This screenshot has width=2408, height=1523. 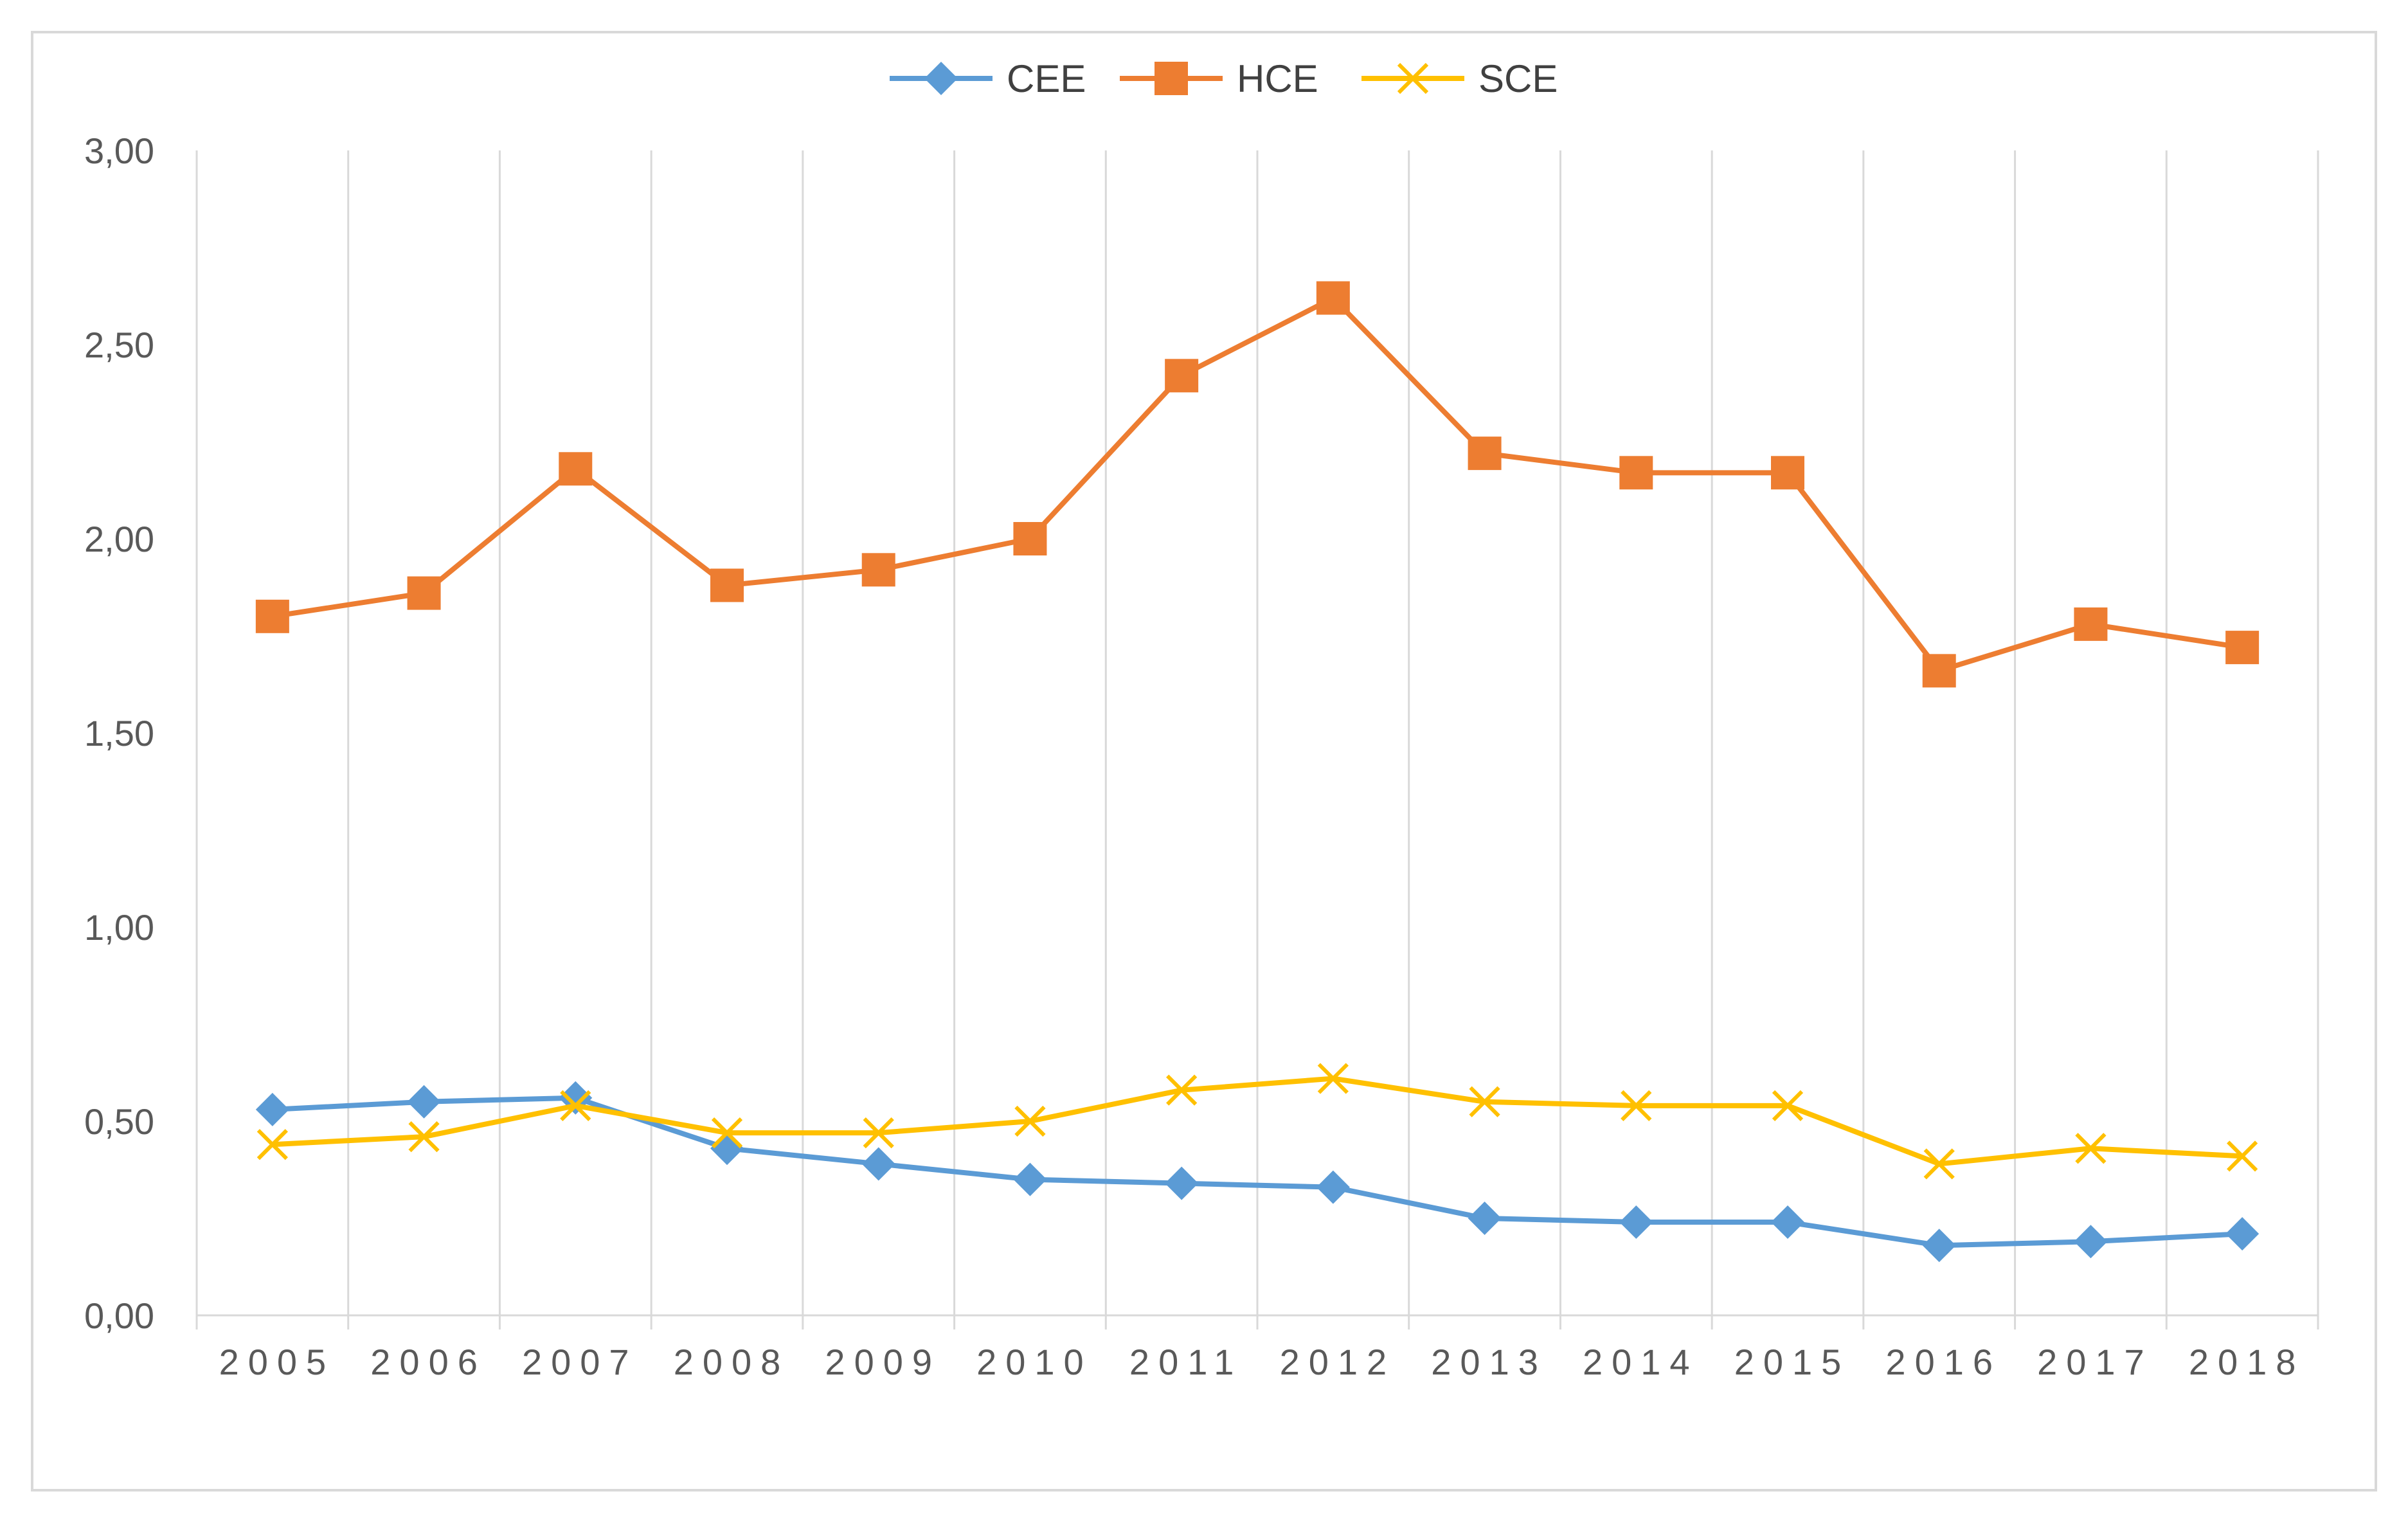 What do you see at coordinates (428, 1362) in the screenshot?
I see `x-tick-label: 2006` at bounding box center [428, 1362].